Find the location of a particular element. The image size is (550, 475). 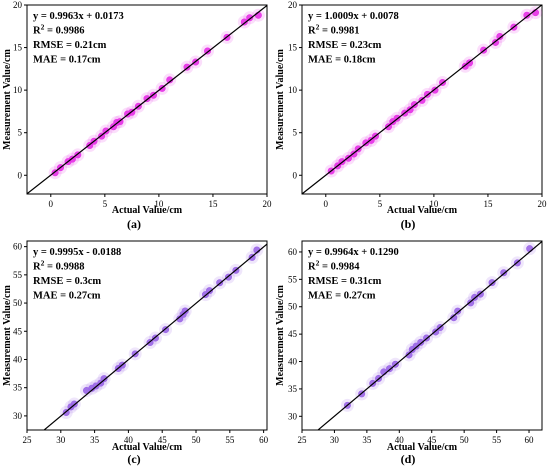

stat-line: RMSE = 0.3cm is located at coordinates (67, 281).